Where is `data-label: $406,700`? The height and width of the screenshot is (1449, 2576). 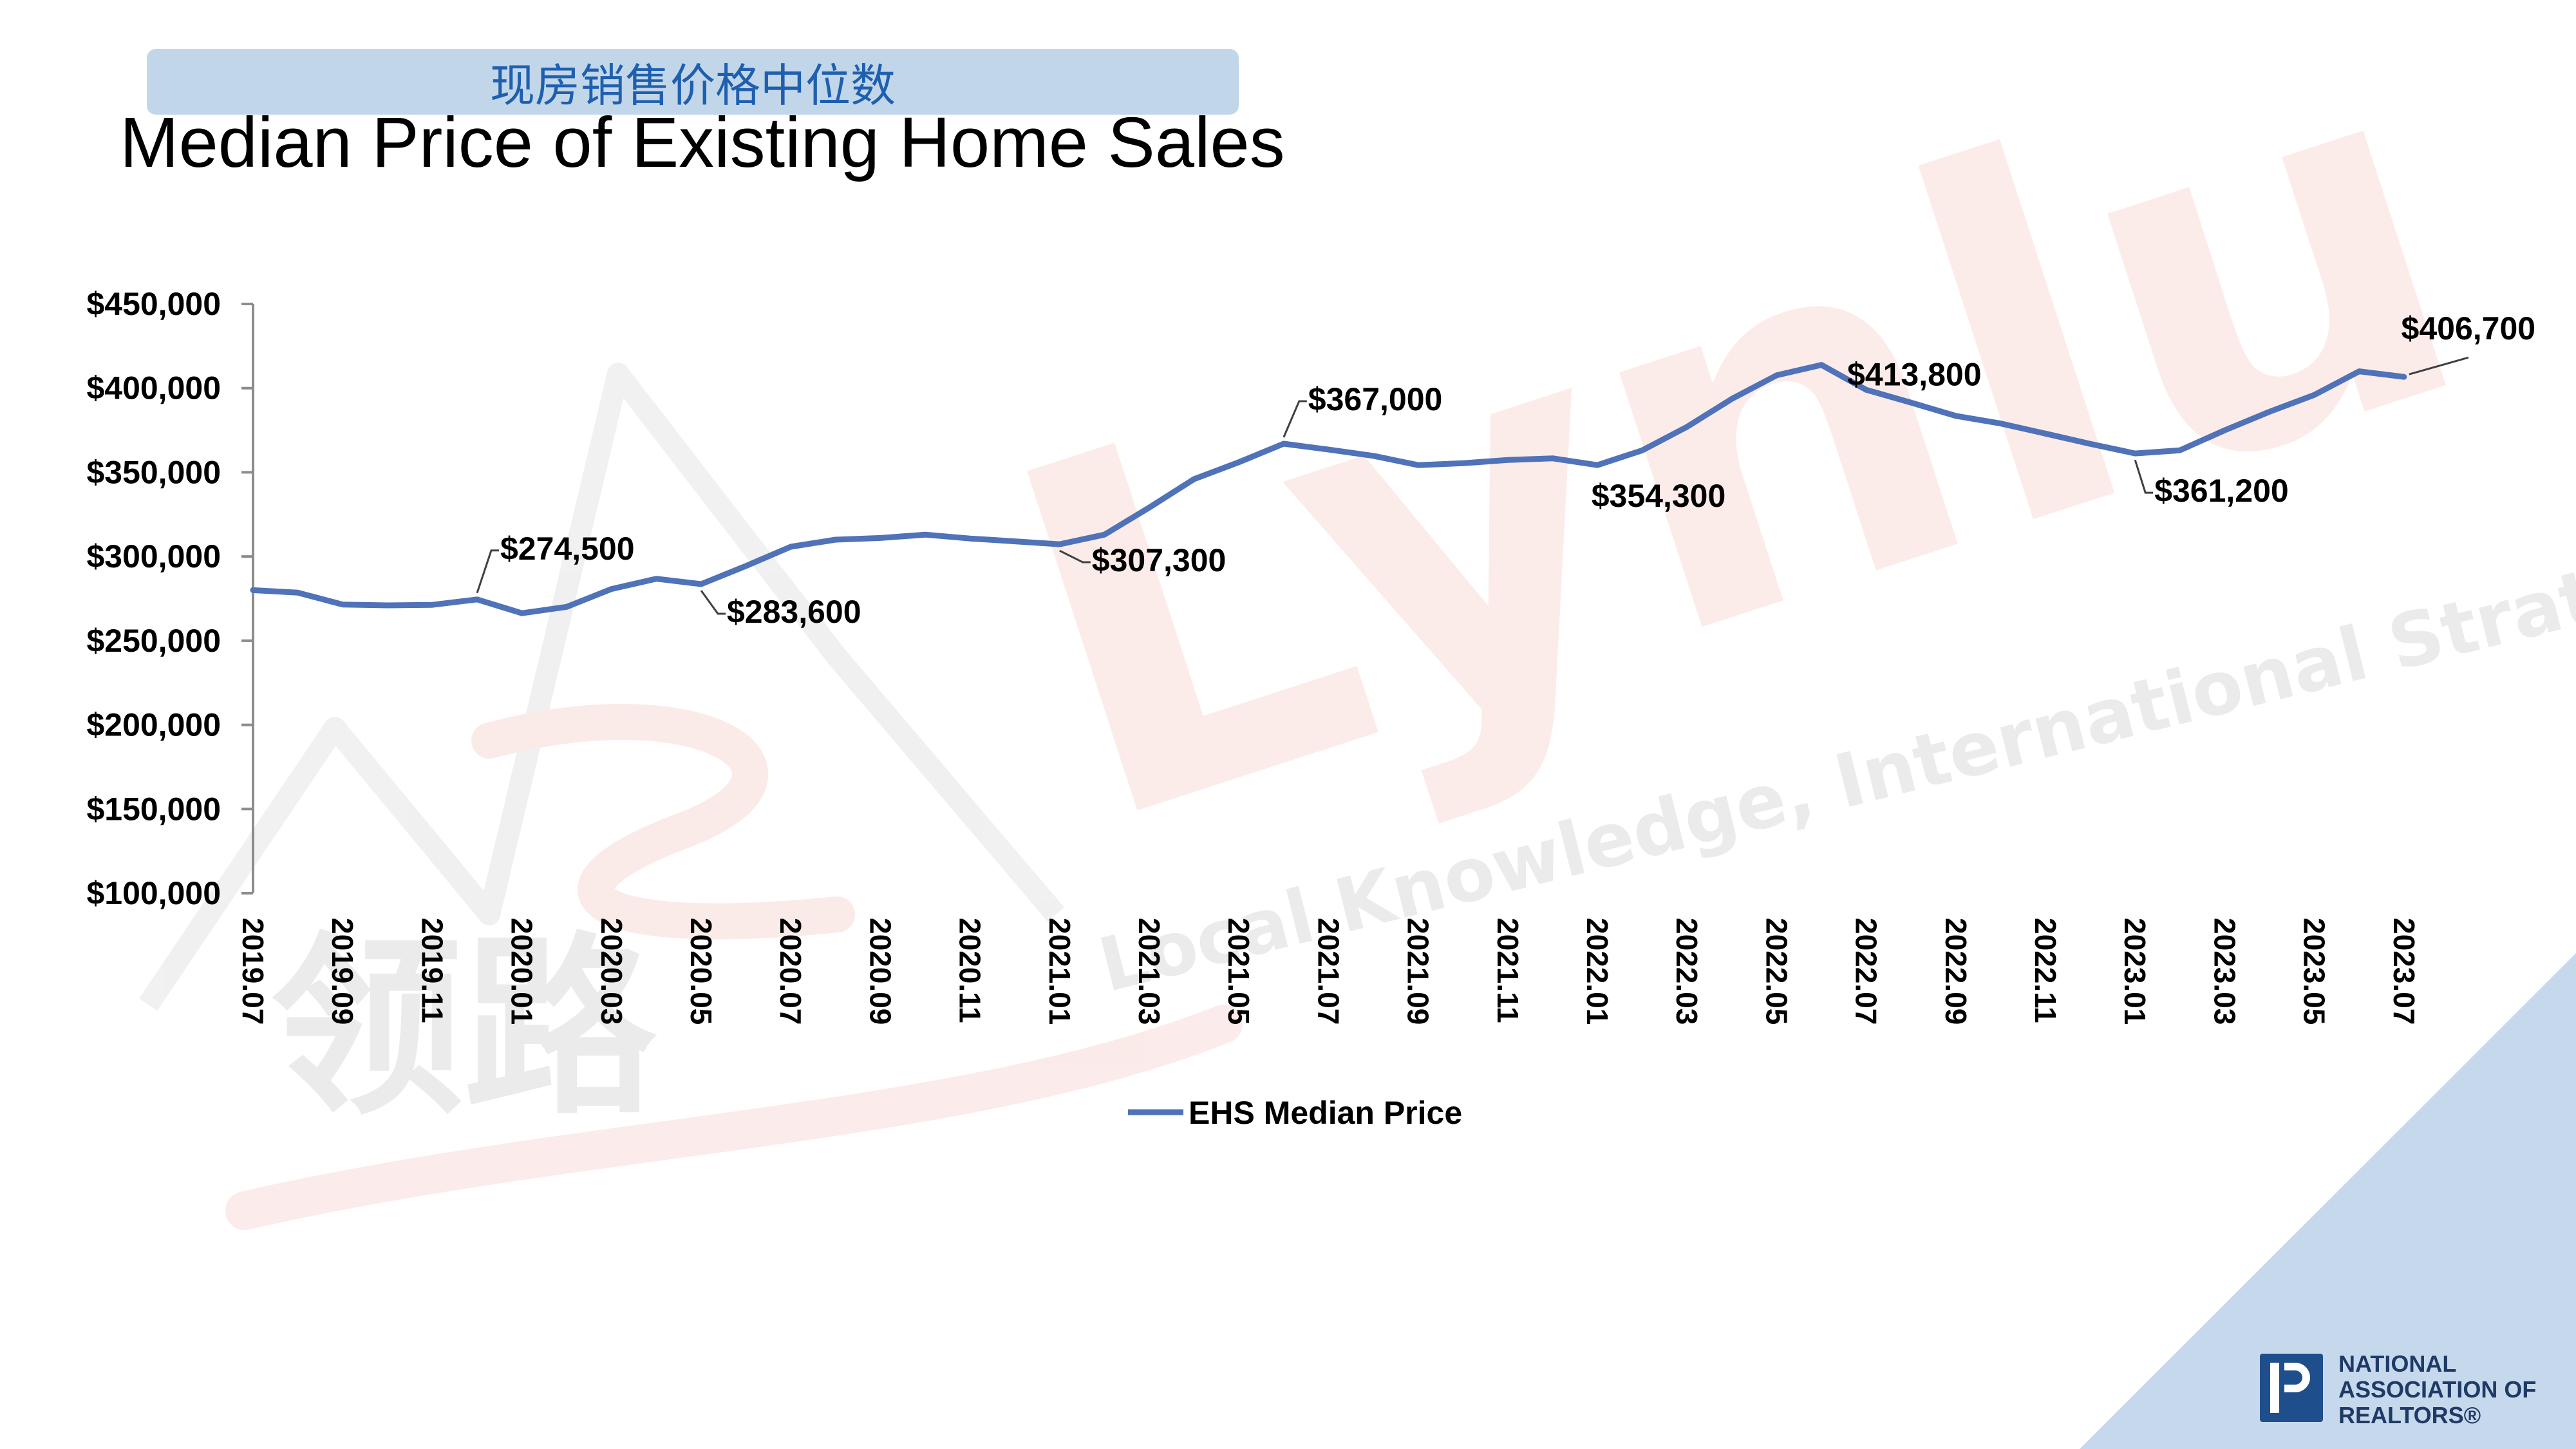 data-label: $406,700 is located at coordinates (2469, 328).